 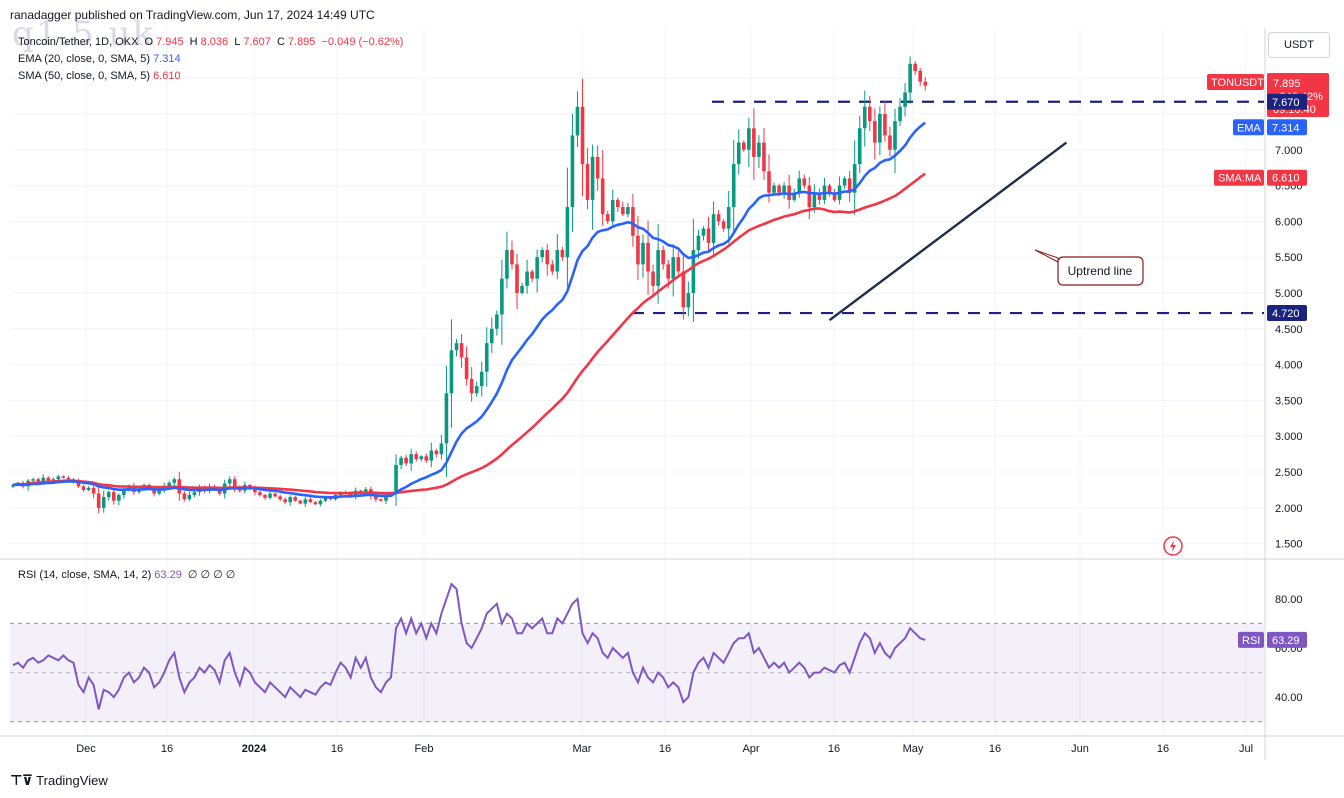 What do you see at coordinates (1287, 101) in the screenshot?
I see `level-badge-box` at bounding box center [1287, 101].